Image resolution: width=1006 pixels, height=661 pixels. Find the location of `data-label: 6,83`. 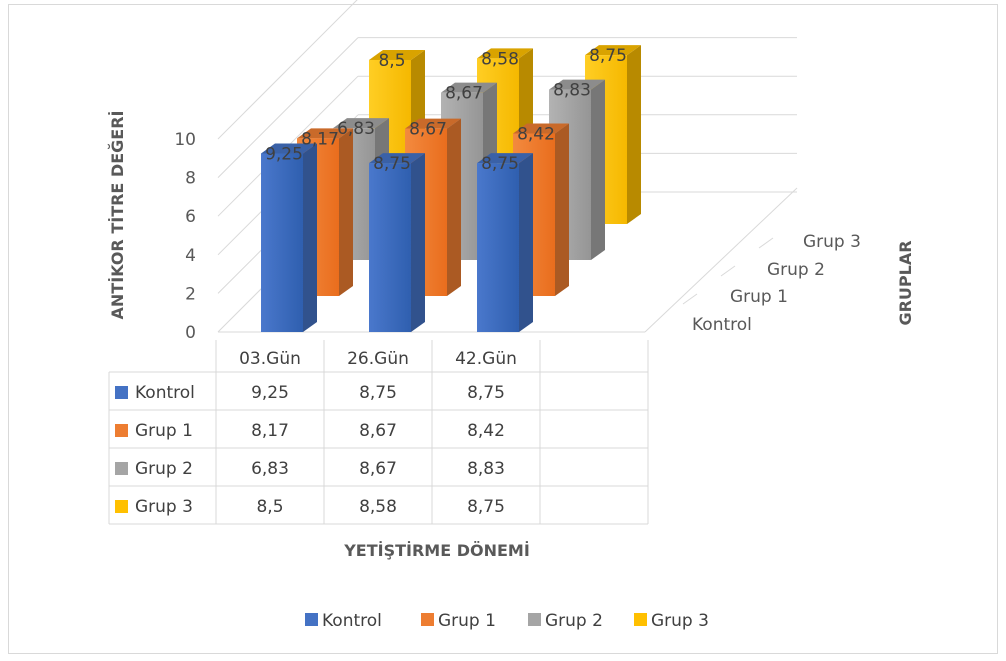

data-label: 6,83 is located at coordinates (356, 129).